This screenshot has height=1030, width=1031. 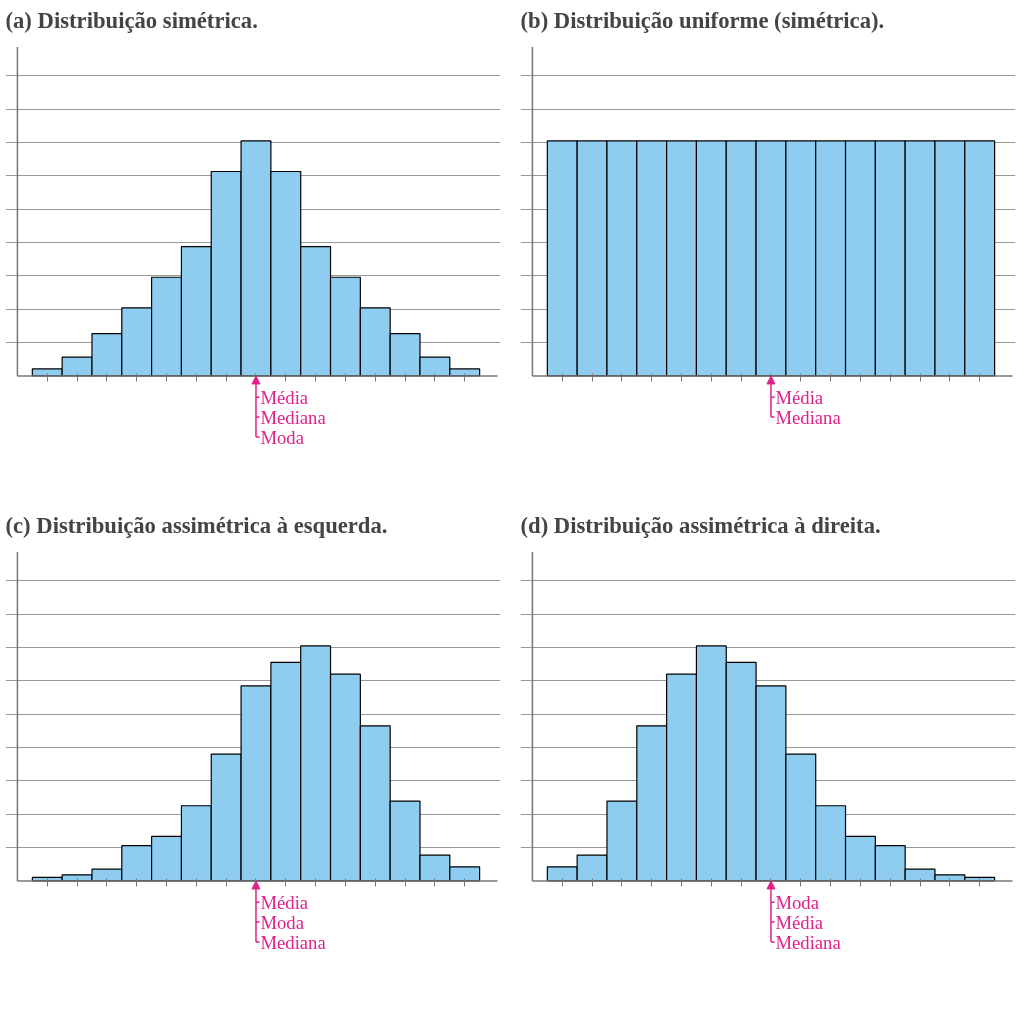 What do you see at coordinates (700, 525) in the screenshot?
I see `chart-title: (d) Distribuição assimétrica à direita.` at bounding box center [700, 525].